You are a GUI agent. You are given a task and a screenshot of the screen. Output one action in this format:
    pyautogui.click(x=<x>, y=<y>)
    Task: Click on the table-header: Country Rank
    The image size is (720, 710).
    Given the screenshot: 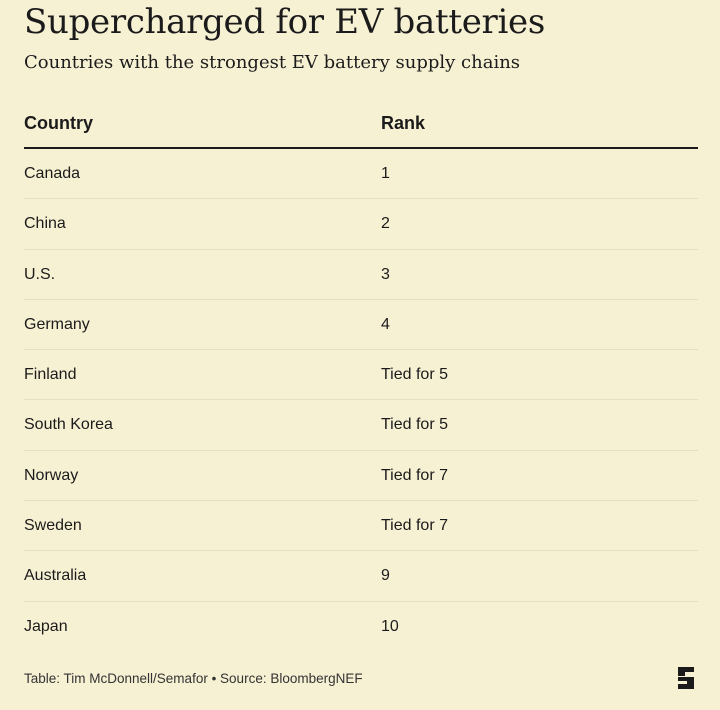 What is the action you would take?
    pyautogui.click(x=361, y=126)
    